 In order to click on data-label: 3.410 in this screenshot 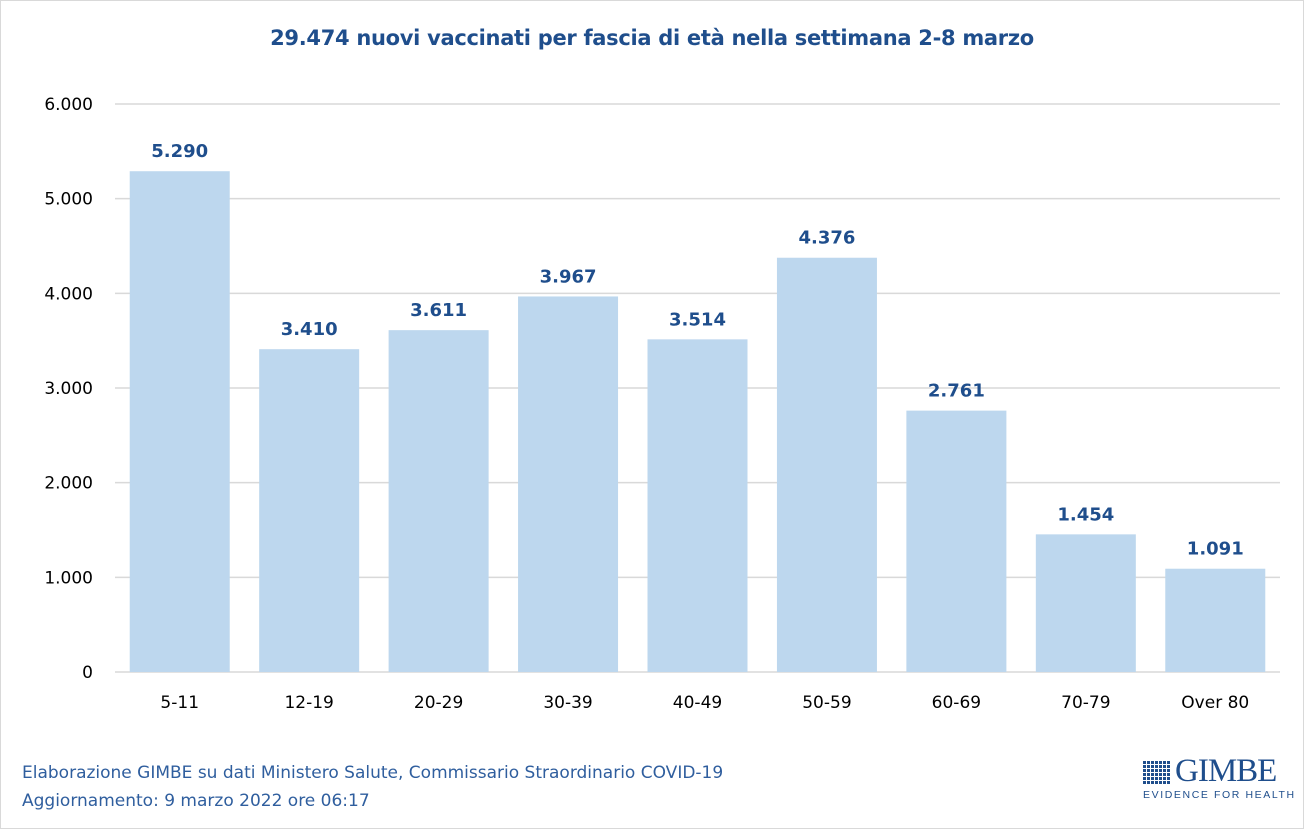, I will do `click(309, 329)`.